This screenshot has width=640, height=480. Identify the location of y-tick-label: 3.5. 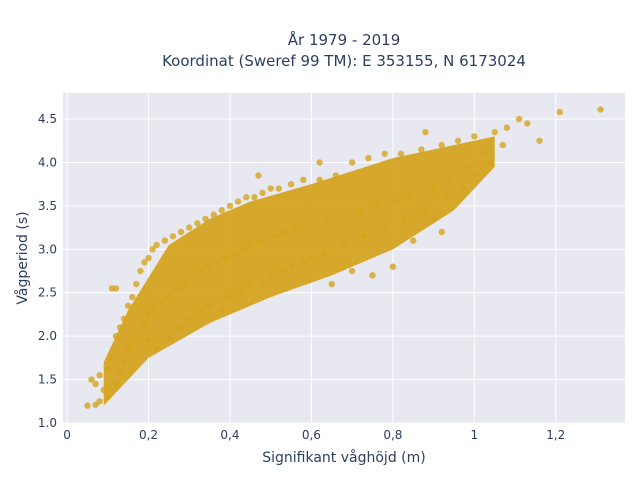
(47, 206).